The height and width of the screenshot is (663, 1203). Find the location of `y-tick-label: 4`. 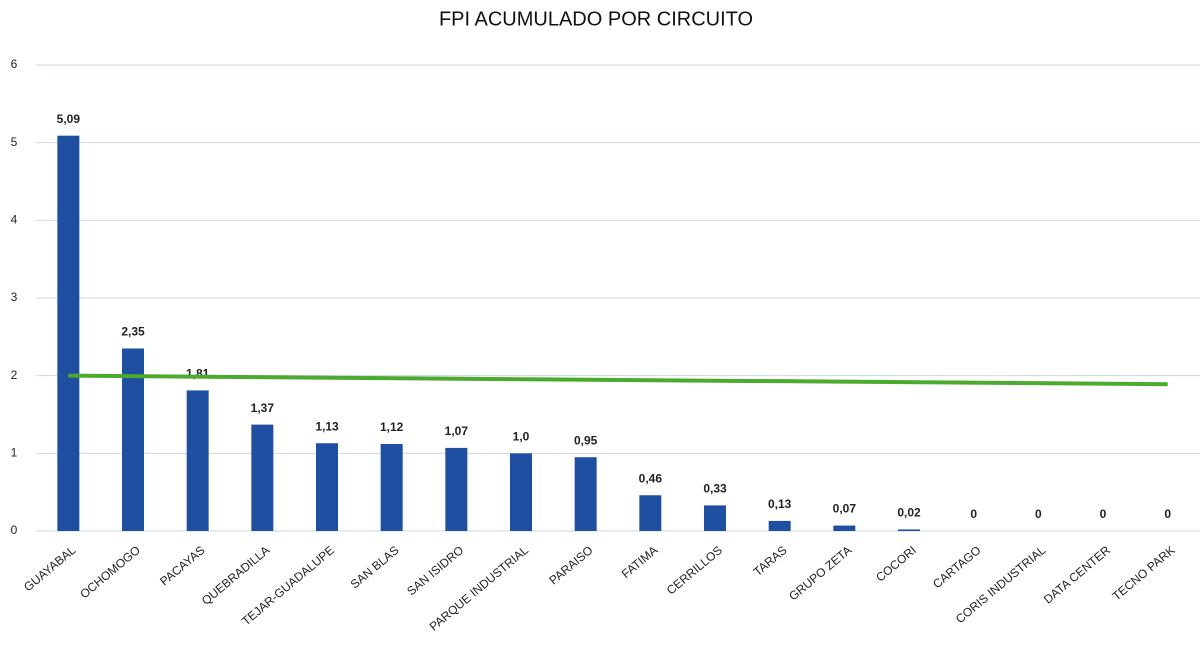

y-tick-label: 4 is located at coordinates (14, 220).